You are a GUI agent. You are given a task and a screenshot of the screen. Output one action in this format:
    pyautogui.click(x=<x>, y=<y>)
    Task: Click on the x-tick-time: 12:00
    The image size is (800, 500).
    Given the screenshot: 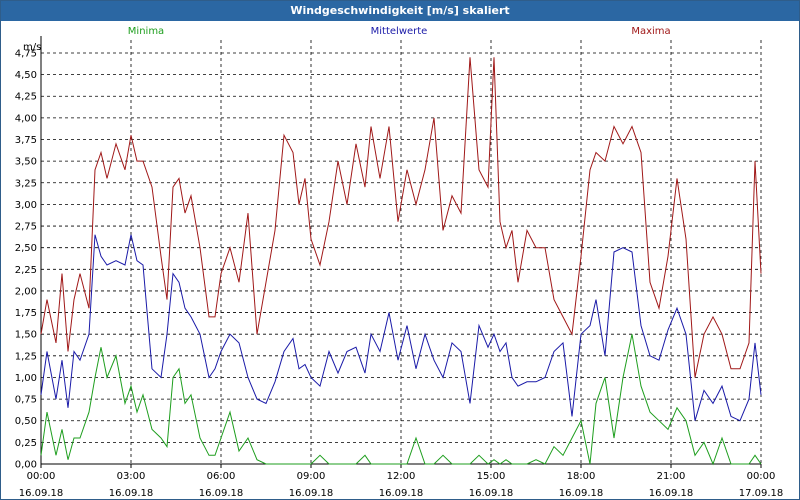 What is the action you would take?
    pyautogui.click(x=401, y=476)
    